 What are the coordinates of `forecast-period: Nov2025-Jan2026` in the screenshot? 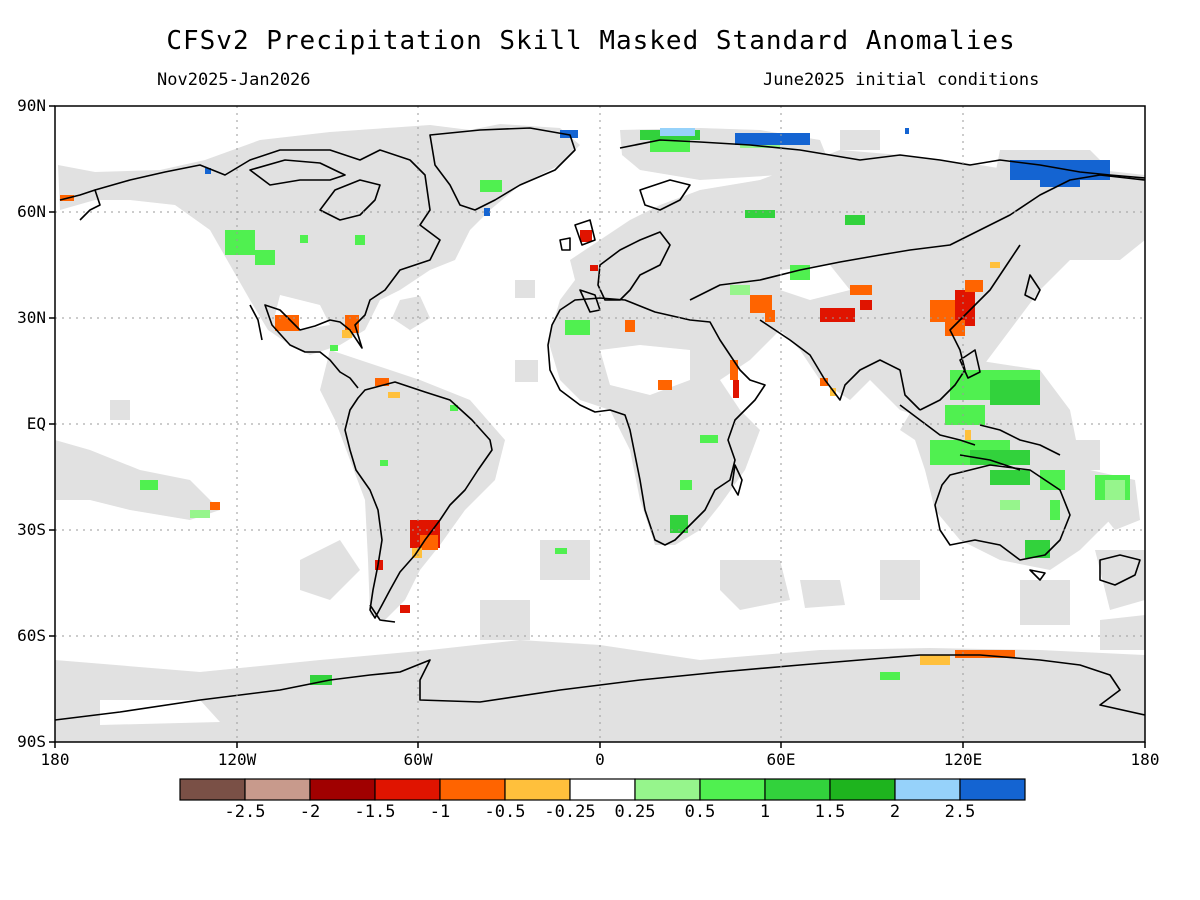 It's located at (234, 80).